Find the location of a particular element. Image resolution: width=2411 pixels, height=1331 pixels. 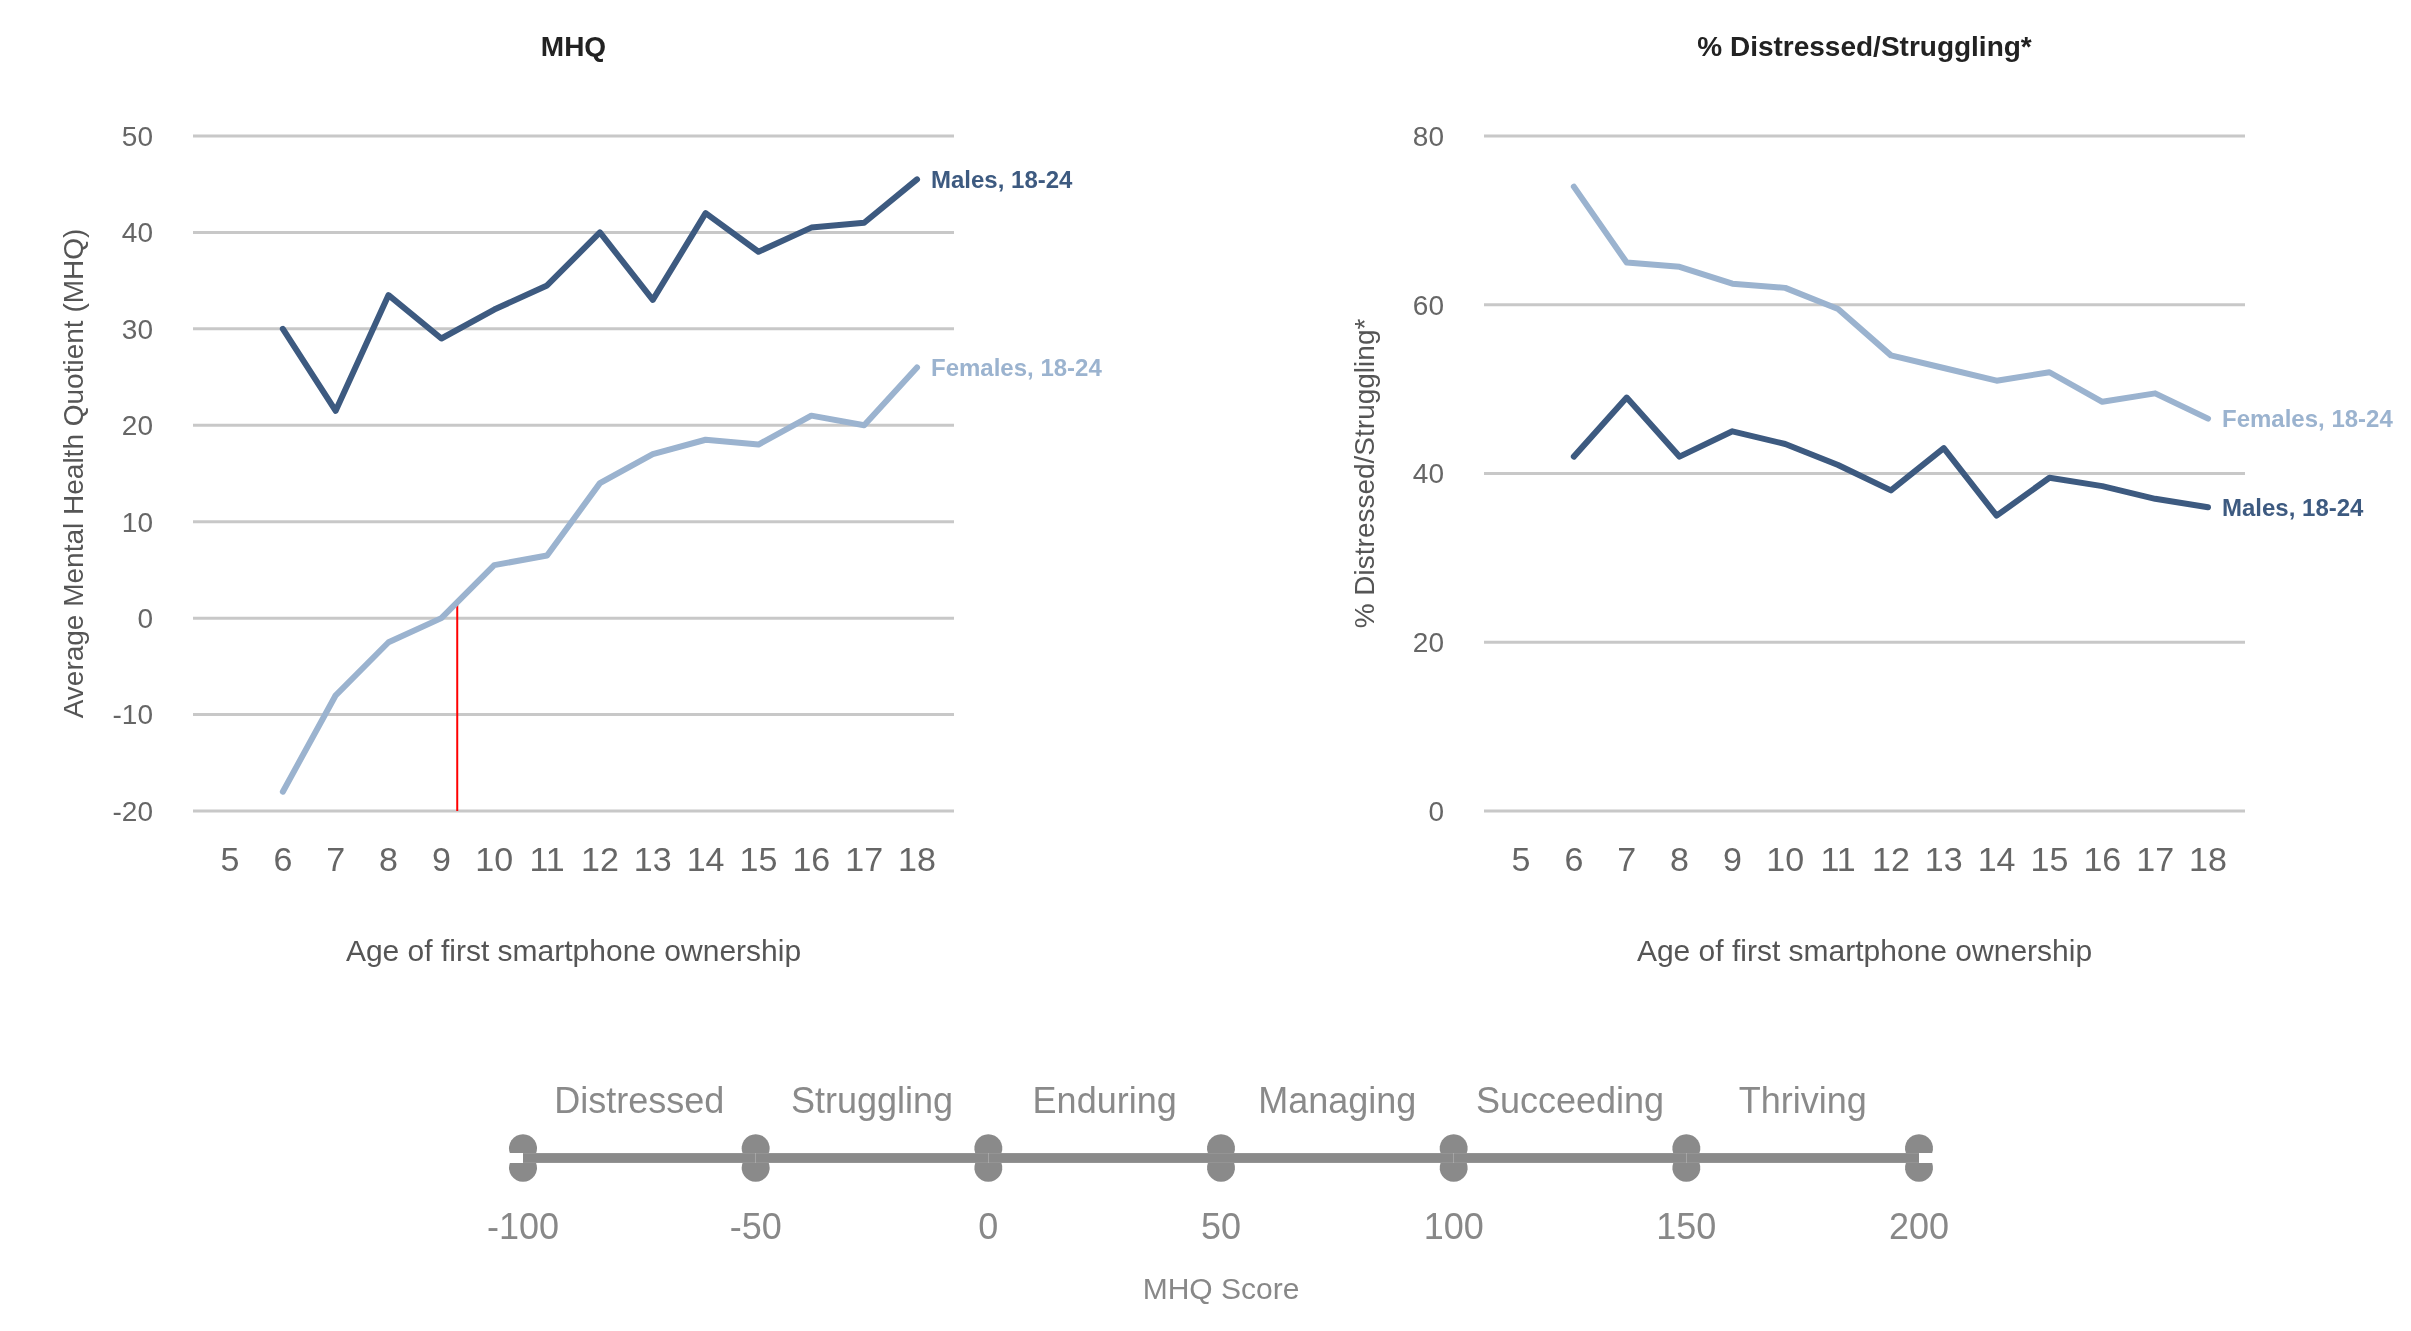

series-label: Managing is located at coordinates (1337, 1101).